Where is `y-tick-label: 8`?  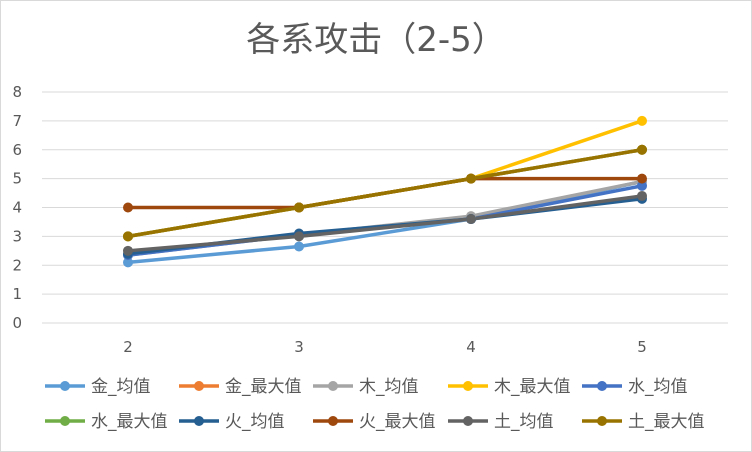 y-tick-label: 8 is located at coordinates (17, 92).